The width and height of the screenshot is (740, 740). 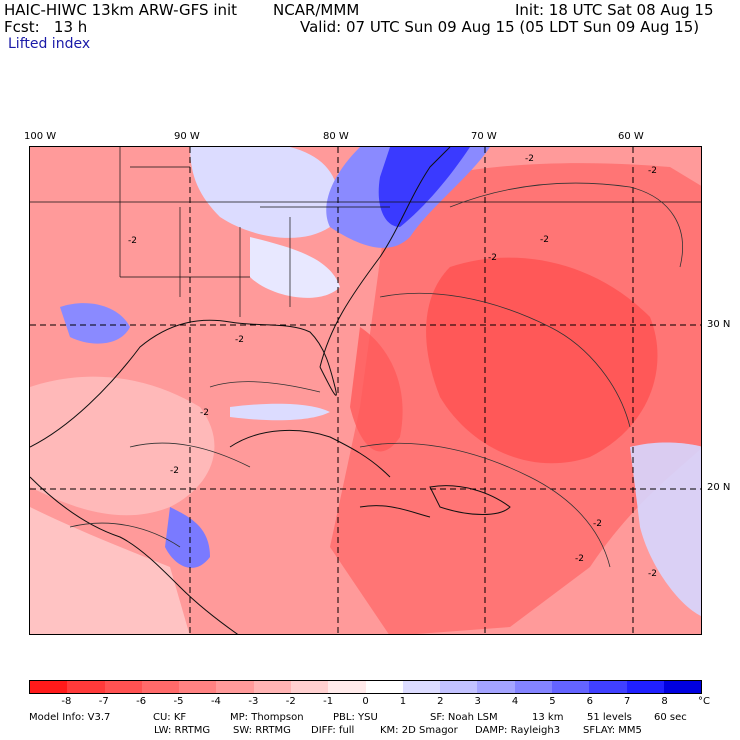 I want to click on footer-cu: CU: KF, so click(x=170, y=717).